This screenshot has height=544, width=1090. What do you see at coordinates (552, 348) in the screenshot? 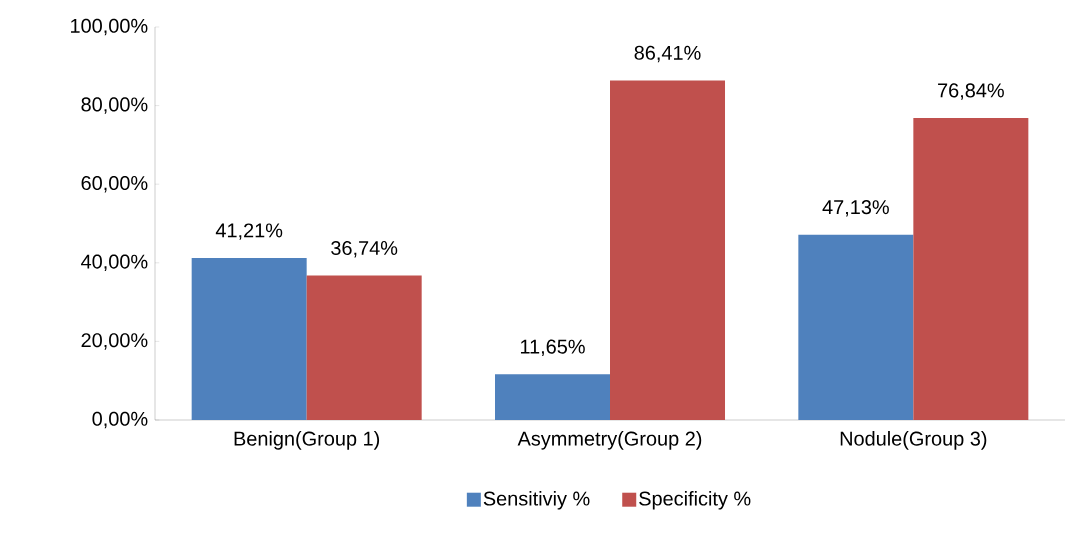
I see `data-label: 11,65%` at bounding box center [552, 348].